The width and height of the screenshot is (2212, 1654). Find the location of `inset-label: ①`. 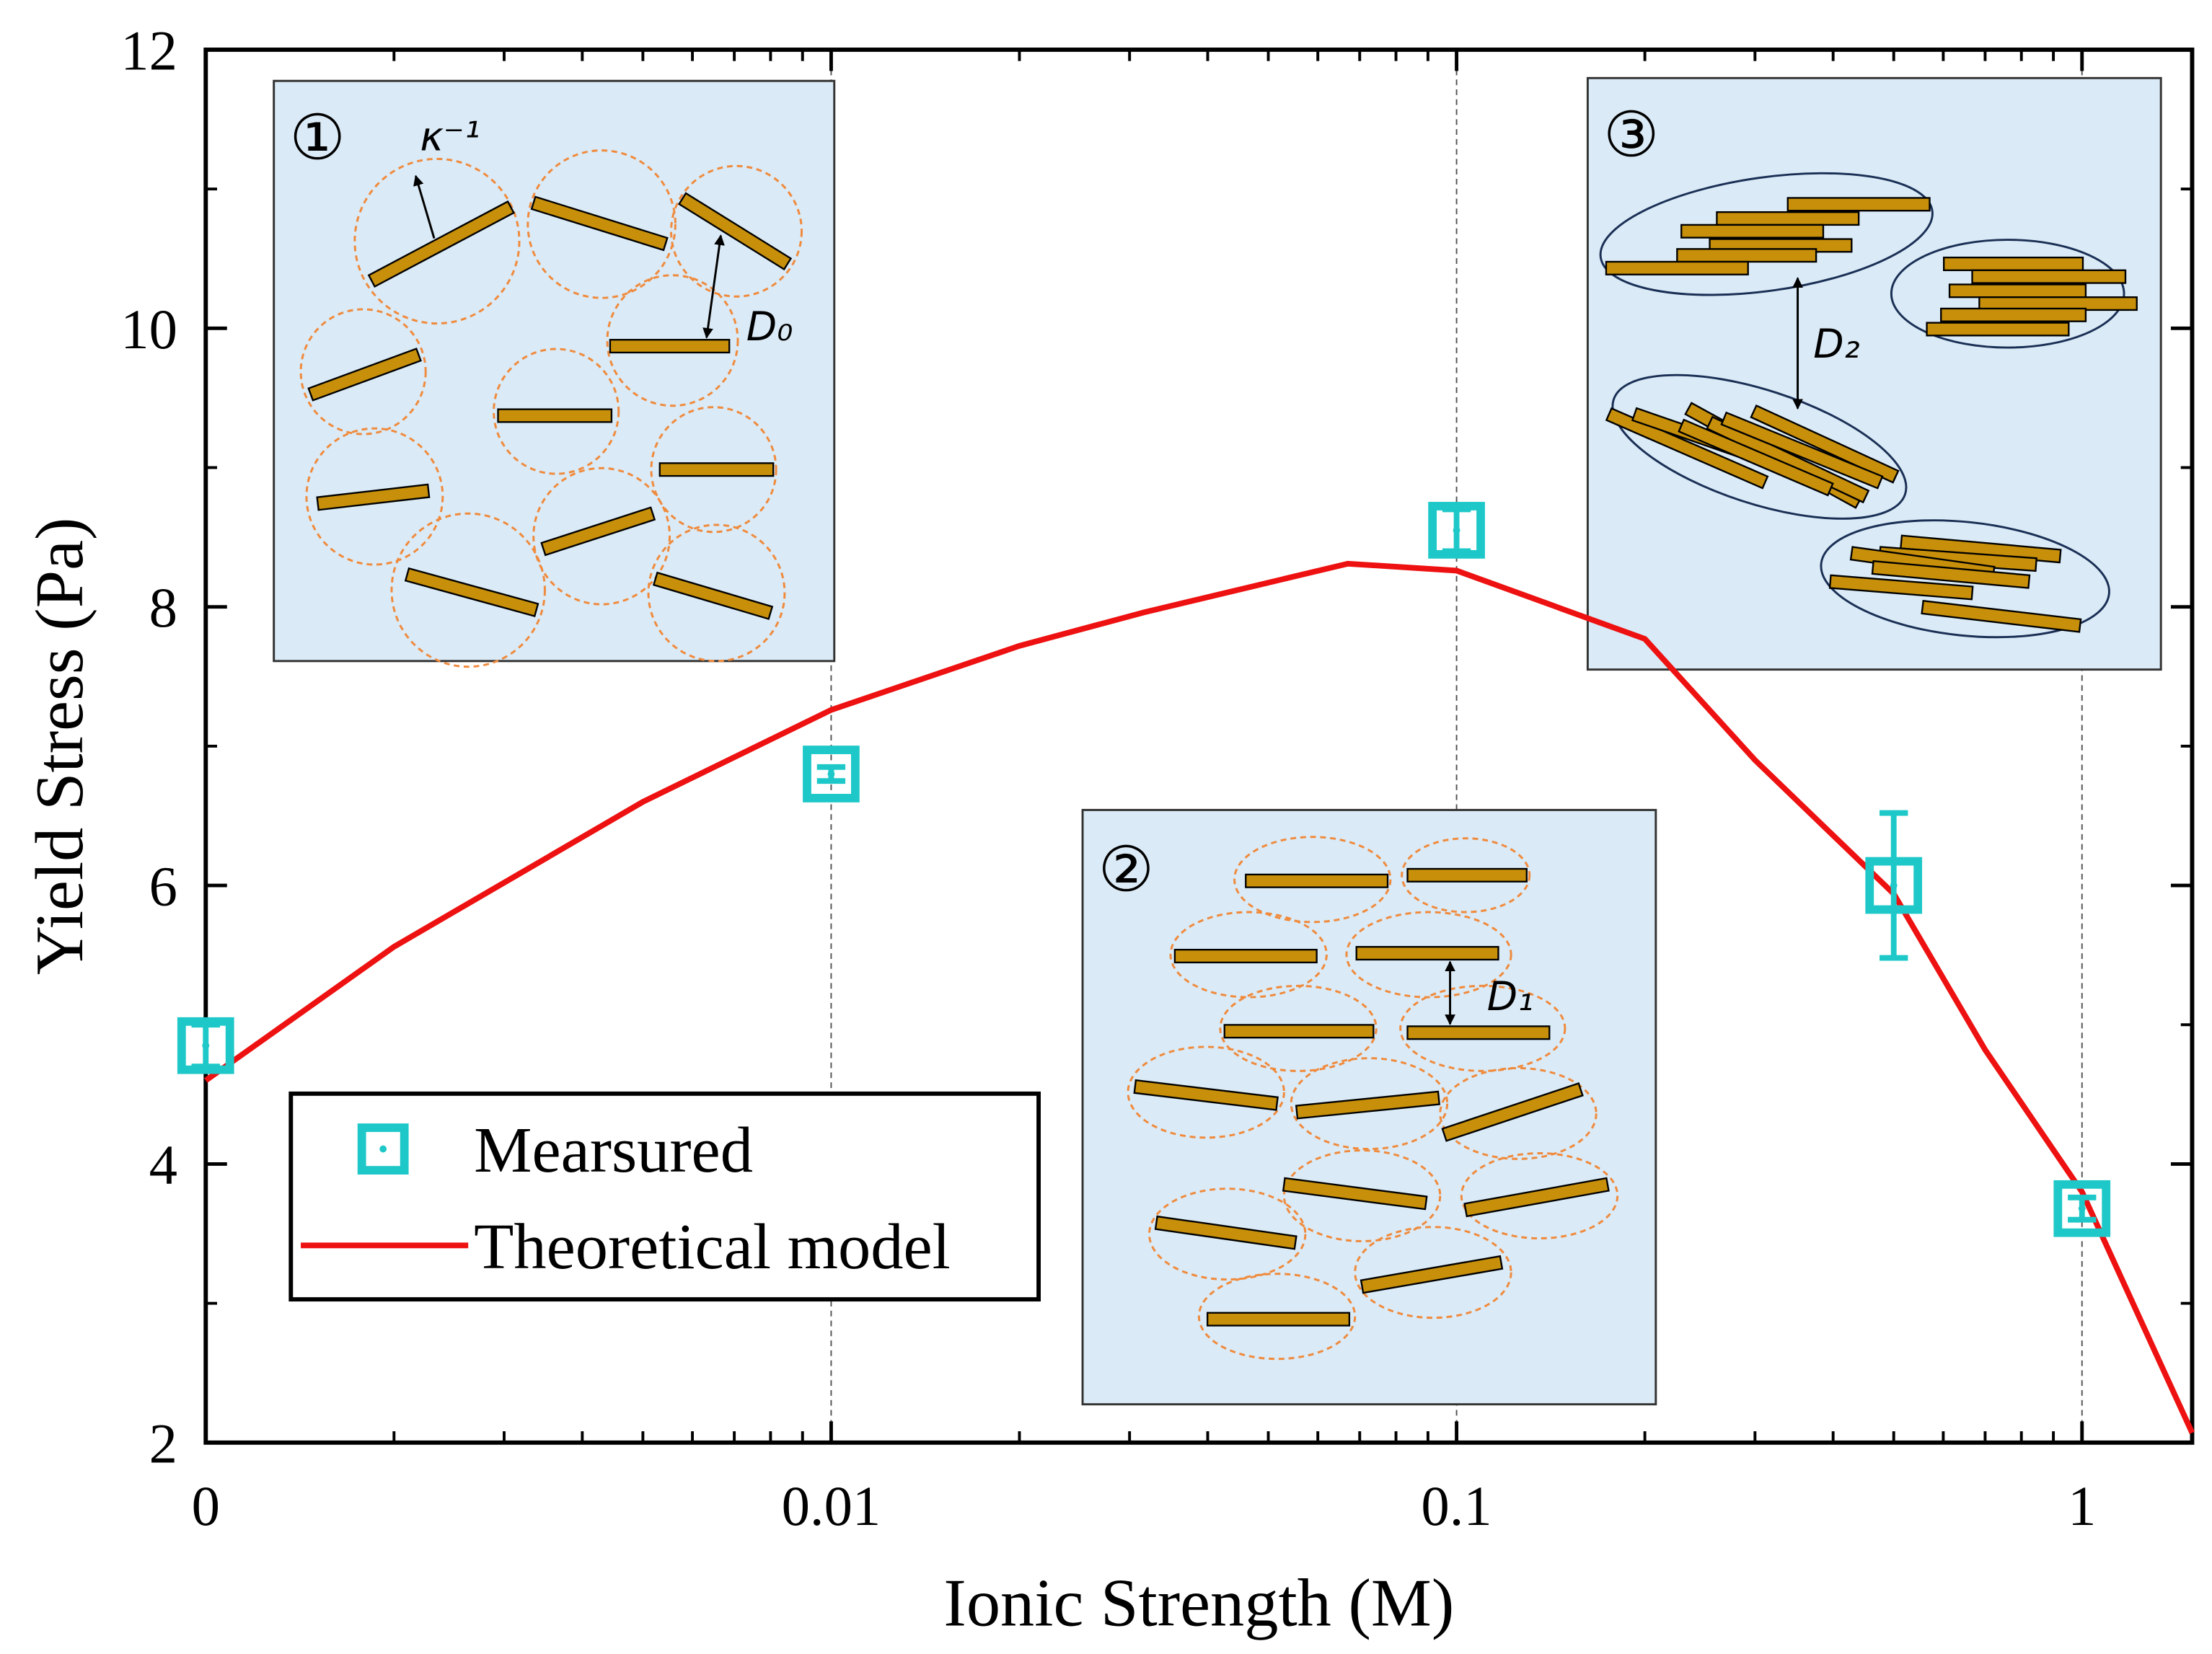

inset-label: ① is located at coordinates (317, 138).